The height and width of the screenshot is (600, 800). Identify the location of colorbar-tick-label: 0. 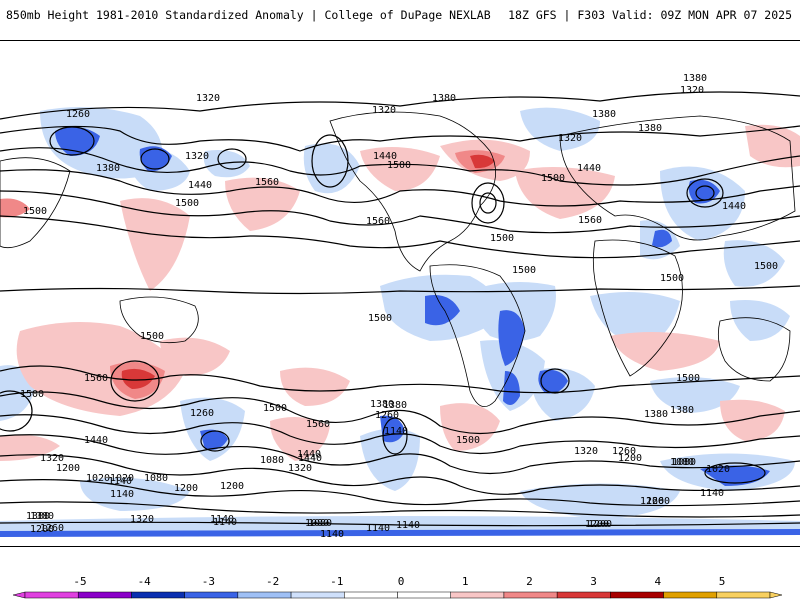
(401, 581).